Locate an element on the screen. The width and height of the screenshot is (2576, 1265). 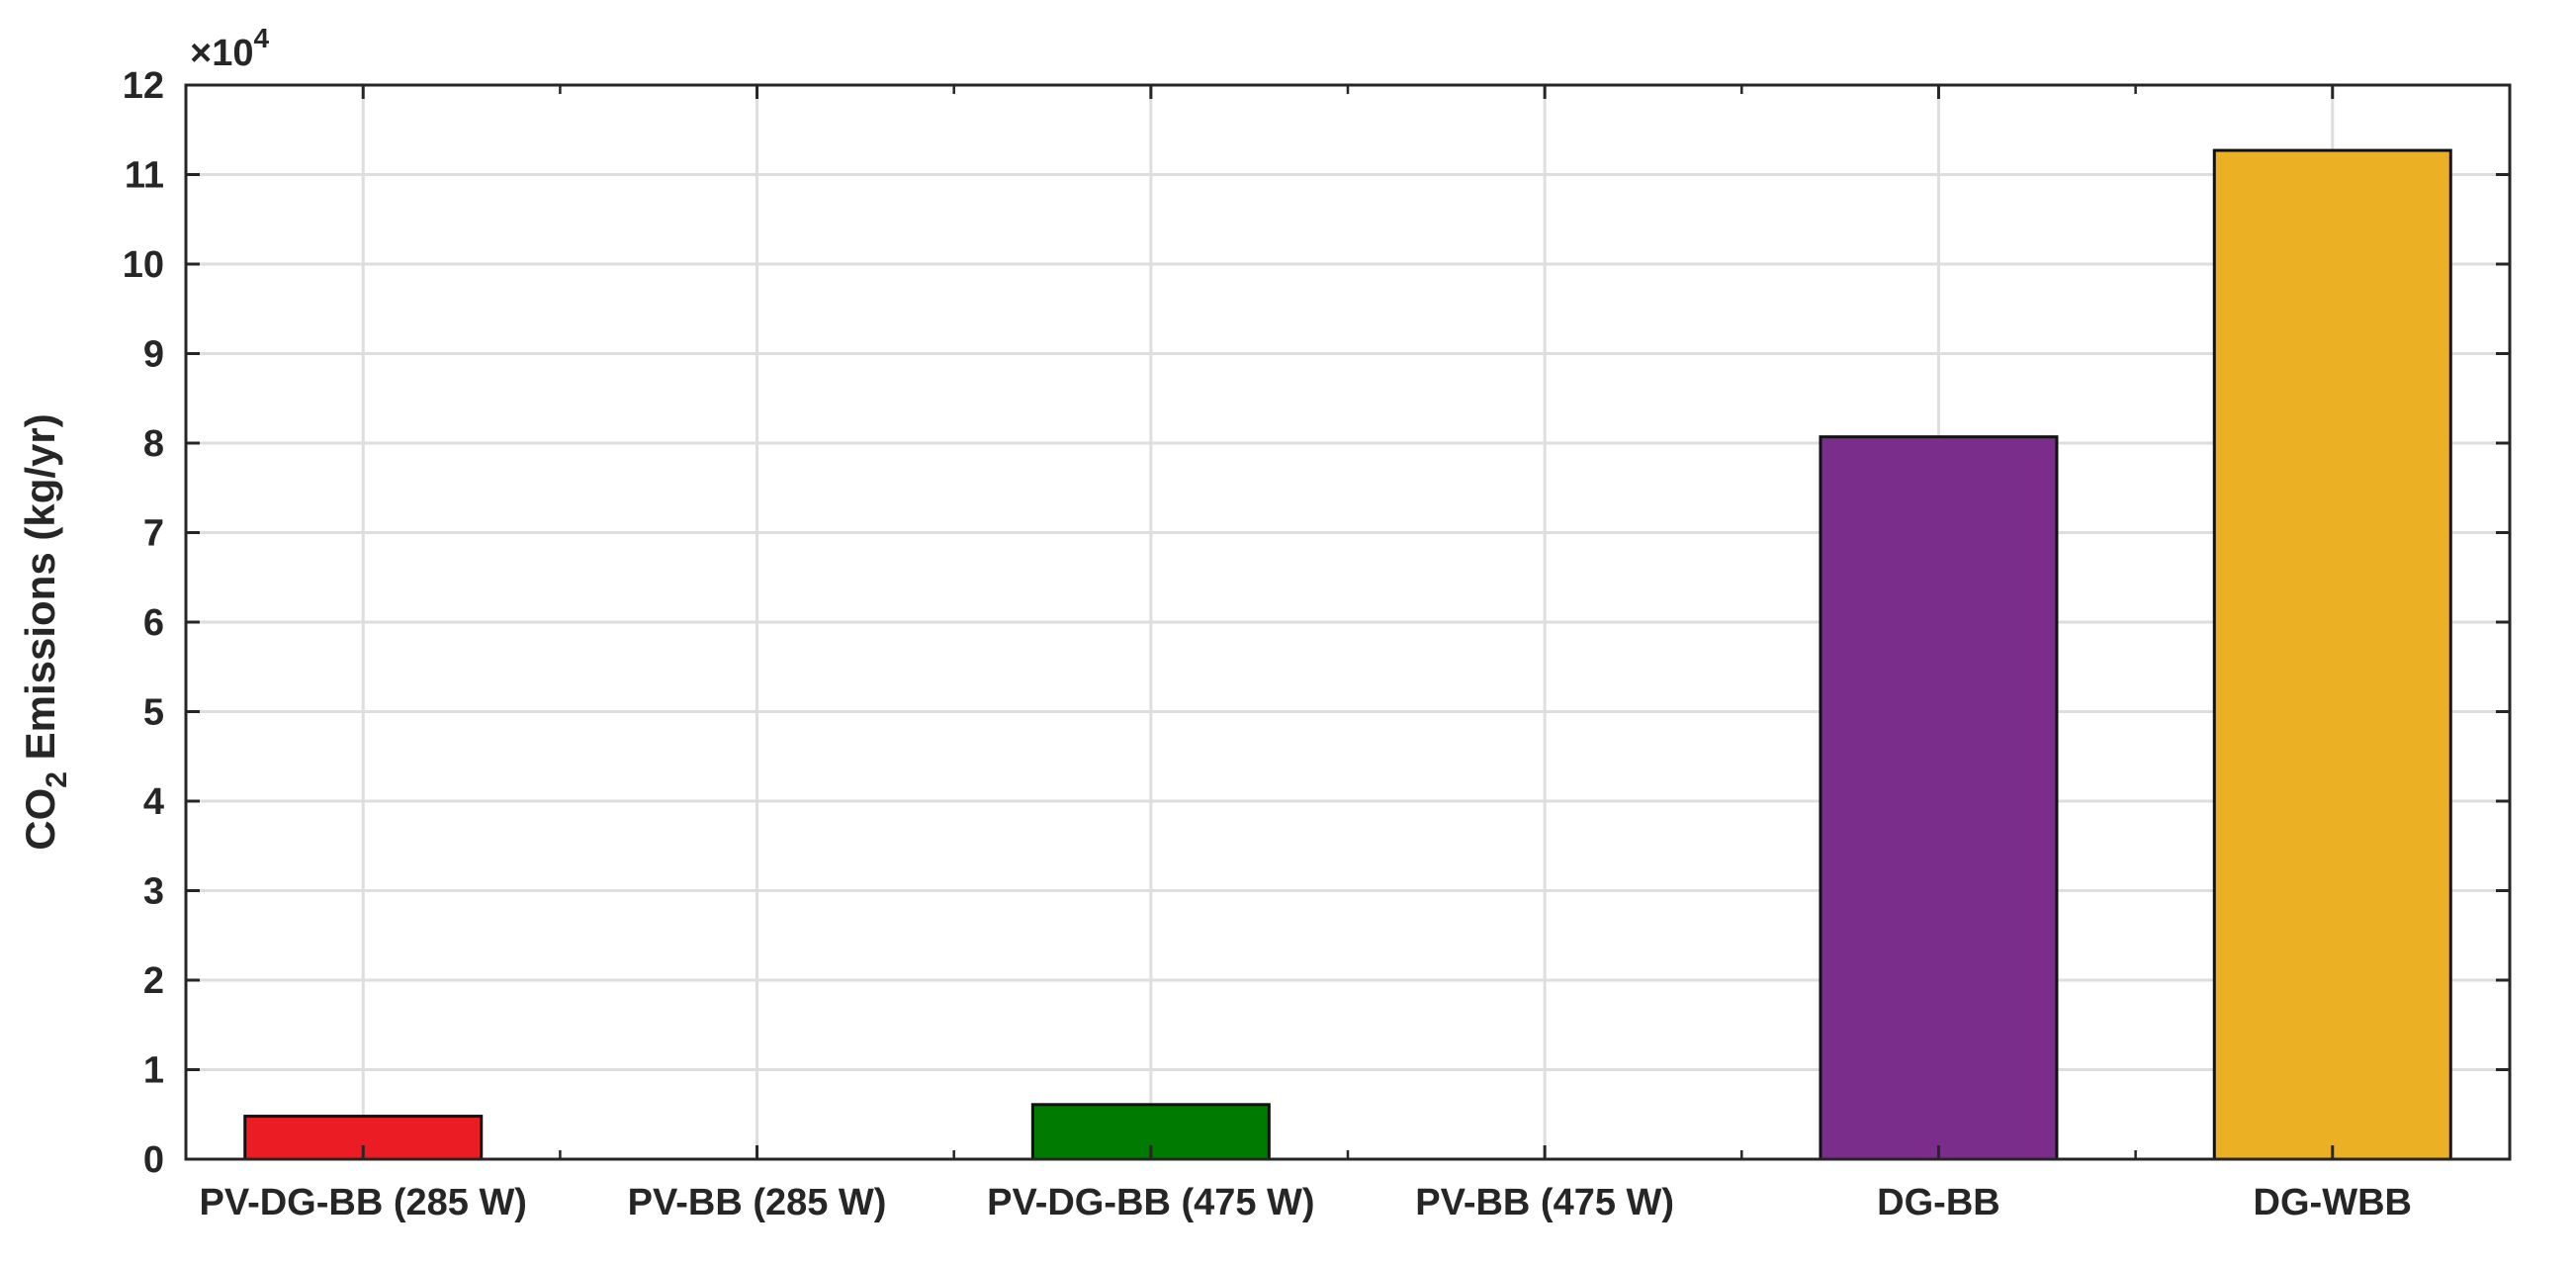
y-axis-label-rest: Emissions (kg/yr) is located at coordinates (40, 592).